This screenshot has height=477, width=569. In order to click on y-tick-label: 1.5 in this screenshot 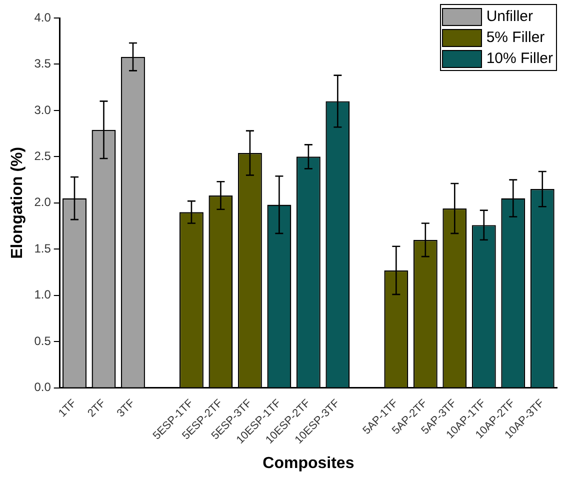, I will do `click(43, 248)`.